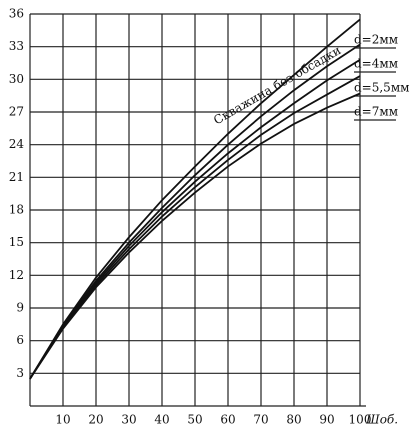 The width and height of the screenshot is (416, 433). What do you see at coordinates (62, 420) in the screenshot?
I see `x-tick-label: 10` at bounding box center [62, 420].